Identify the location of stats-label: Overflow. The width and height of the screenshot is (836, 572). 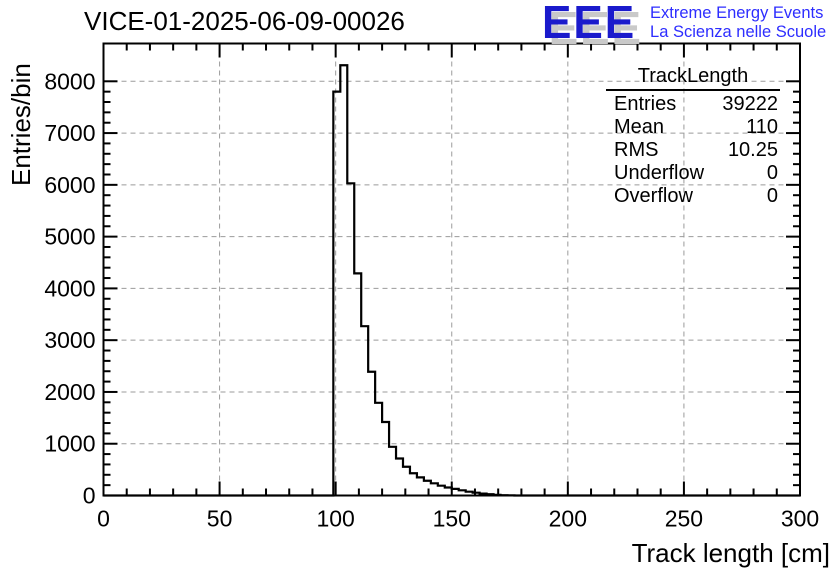
(653, 196).